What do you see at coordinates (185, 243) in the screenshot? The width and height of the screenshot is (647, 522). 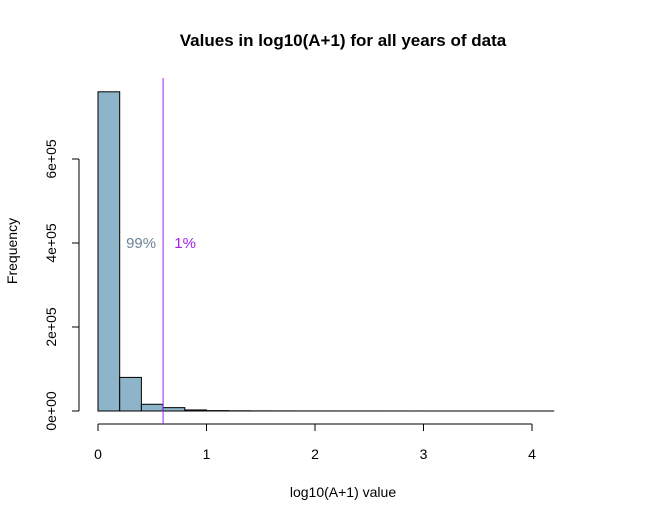 I see `annotation-1-percent: 1%` at bounding box center [185, 243].